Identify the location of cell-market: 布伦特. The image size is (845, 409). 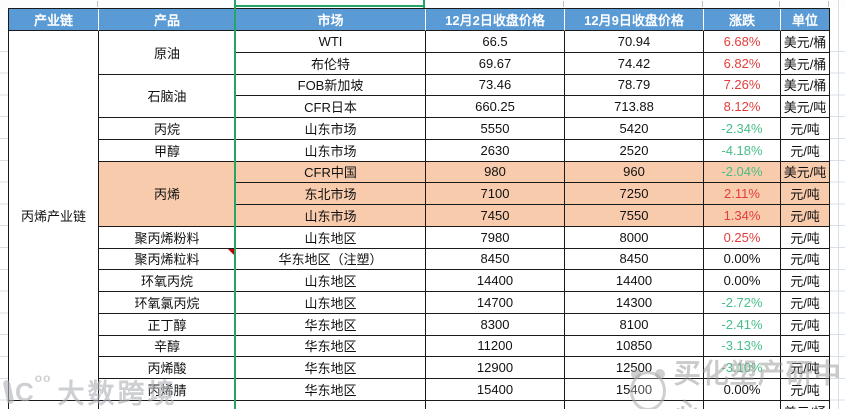
(331, 63).